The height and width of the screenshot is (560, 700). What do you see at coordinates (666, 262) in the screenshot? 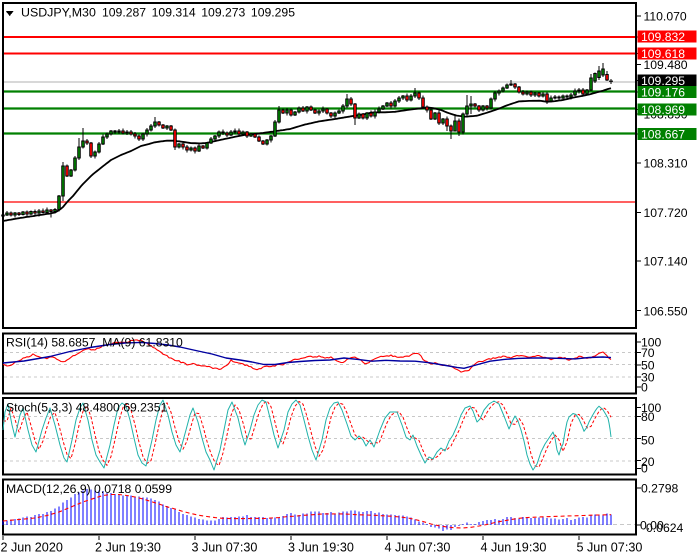
I see `svg-text: 107.140` at bounding box center [666, 262].